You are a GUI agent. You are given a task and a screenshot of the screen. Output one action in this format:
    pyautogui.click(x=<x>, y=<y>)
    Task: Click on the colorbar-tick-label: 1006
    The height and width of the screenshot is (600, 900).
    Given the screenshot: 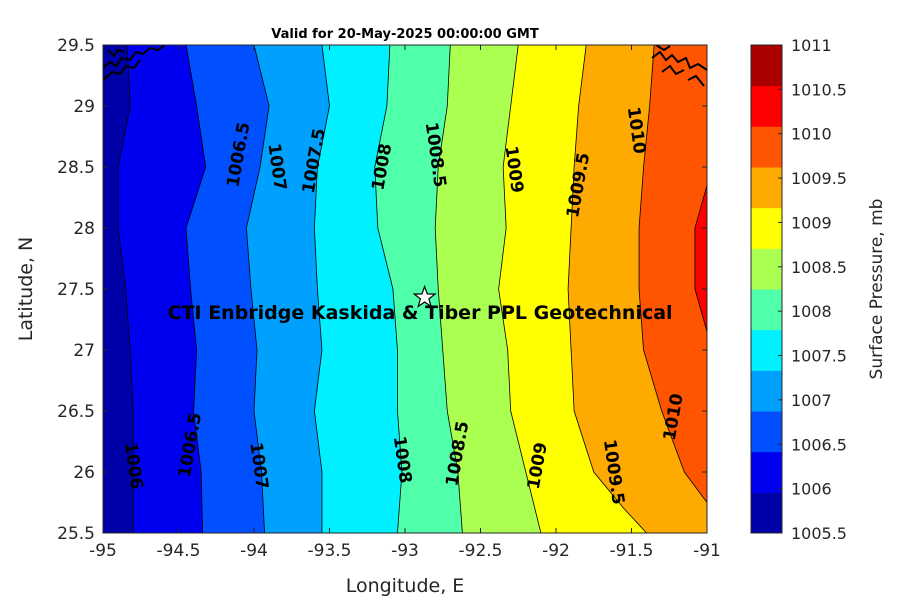 What is the action you would take?
    pyautogui.click(x=811, y=489)
    